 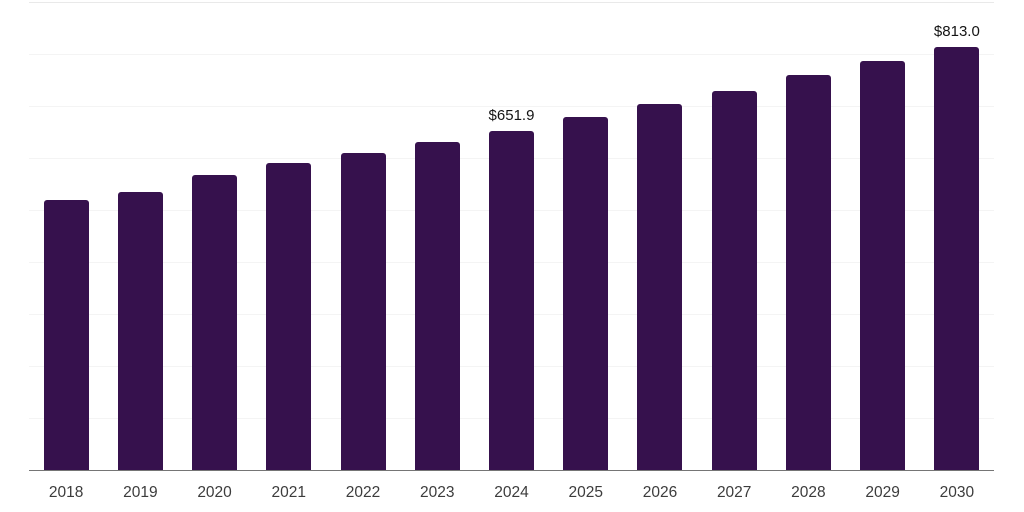 I want to click on bar-2021, so click(x=289, y=316).